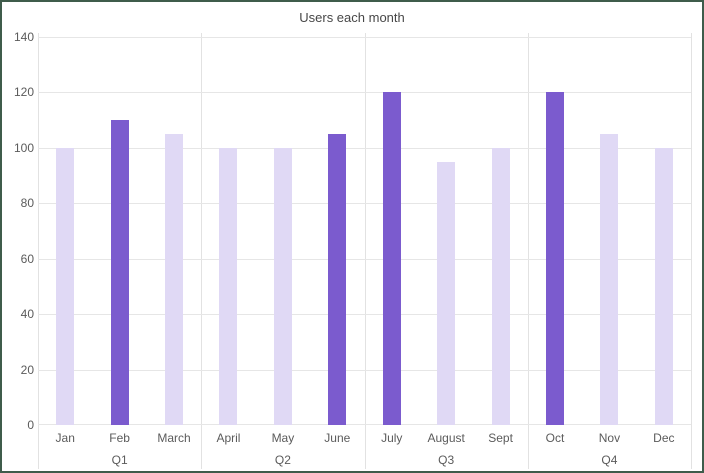 The height and width of the screenshot is (473, 704). I want to click on bar-july, so click(391, 258).